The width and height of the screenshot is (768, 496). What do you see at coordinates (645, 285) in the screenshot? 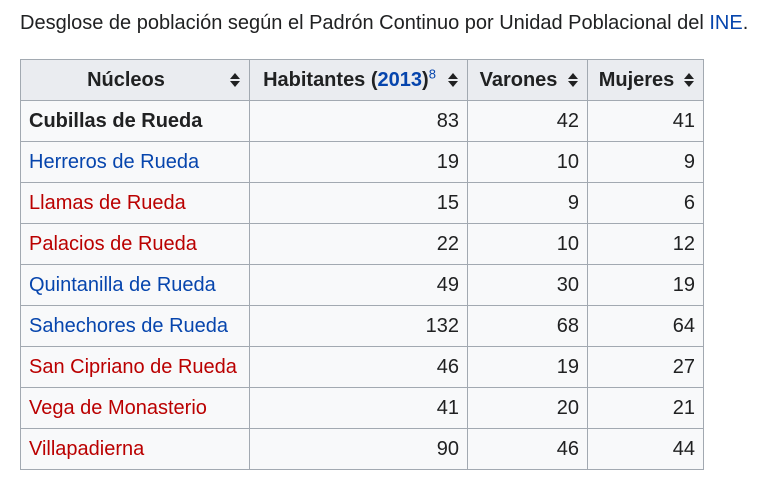
I see `cell-mujeres: 19` at bounding box center [645, 285].